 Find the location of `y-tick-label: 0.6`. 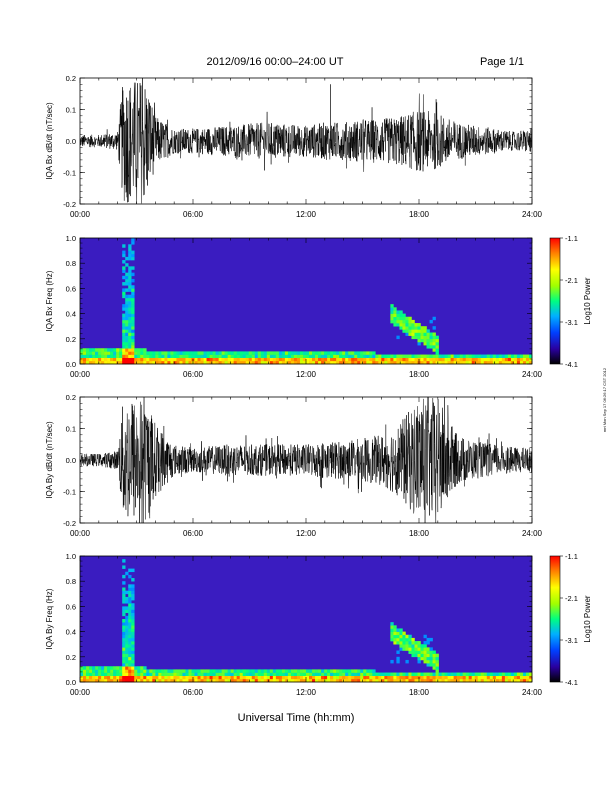

y-tick-label: 0.6 is located at coordinates (71, 288).